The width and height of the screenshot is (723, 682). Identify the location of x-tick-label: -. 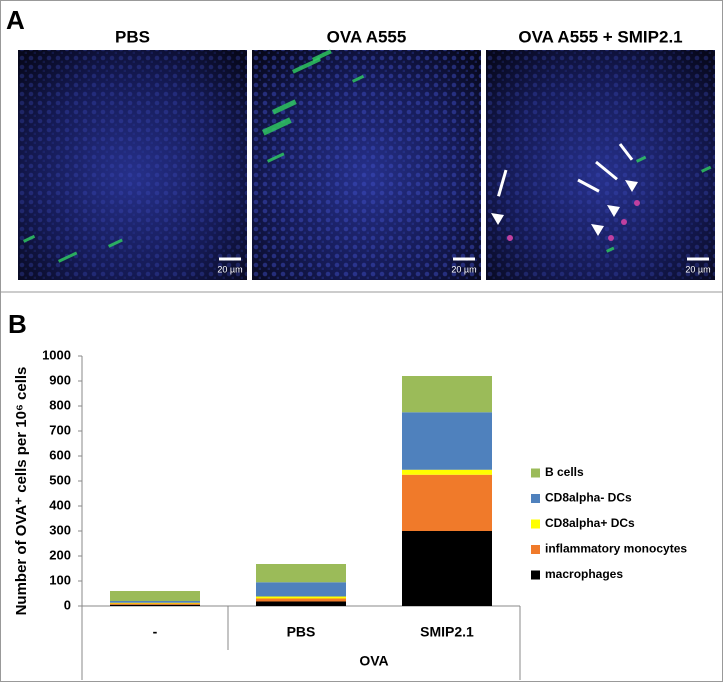
(155, 632).